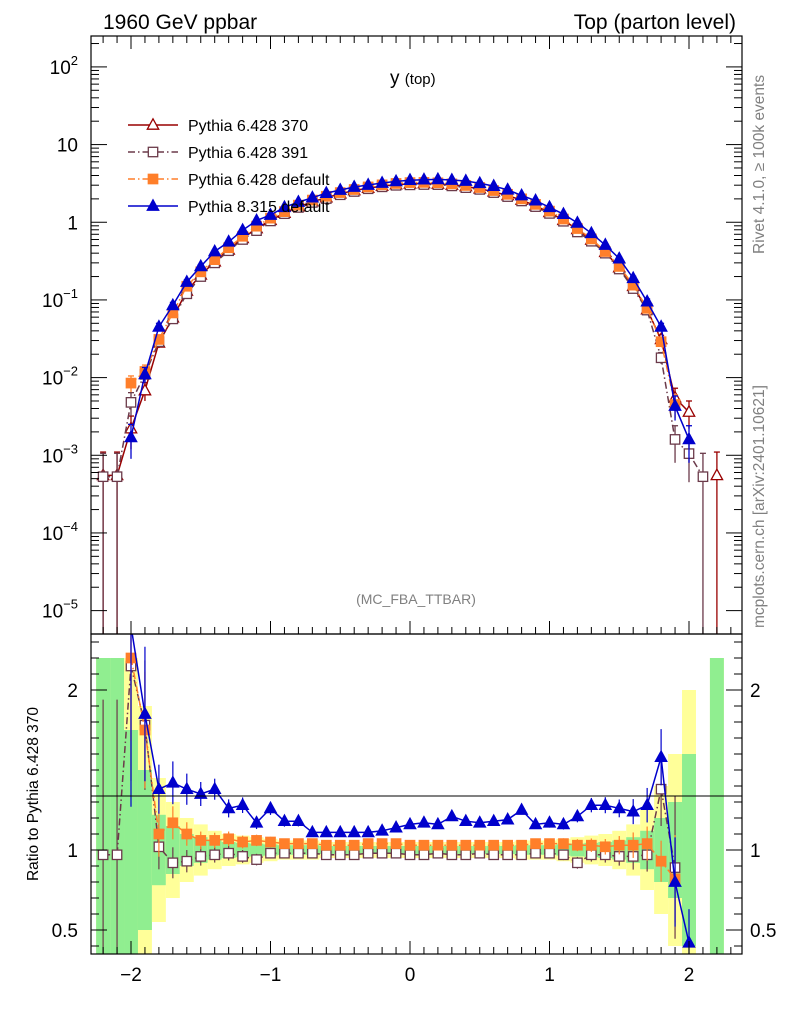 The width and height of the screenshot is (786, 1024). What do you see at coordinates (60, 377) in the screenshot?
I see `y-tick-label: 10⁻²` at bounding box center [60, 377].